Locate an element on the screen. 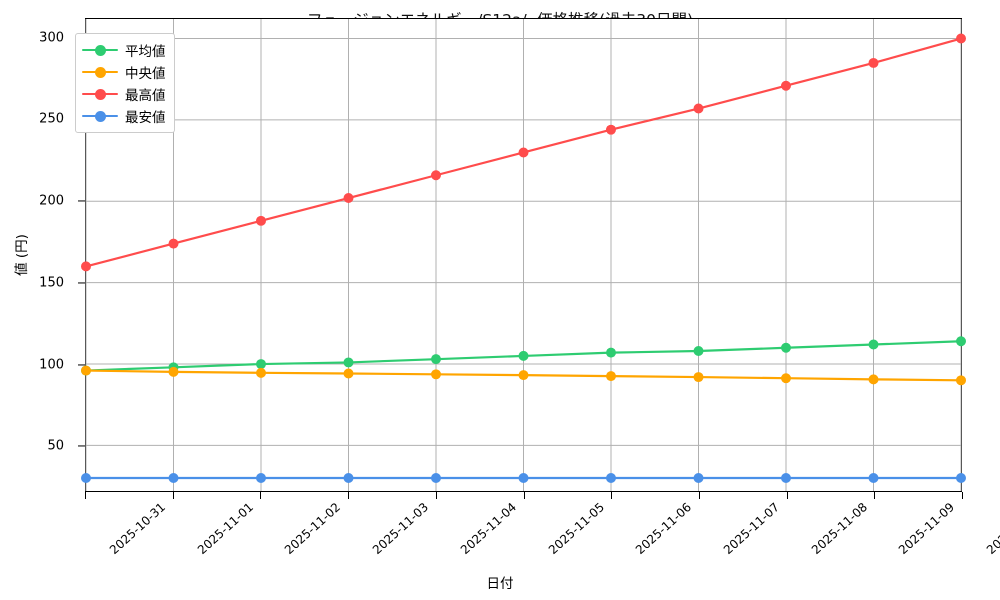  legend-item-1: 平均値 is located at coordinates (124, 50).